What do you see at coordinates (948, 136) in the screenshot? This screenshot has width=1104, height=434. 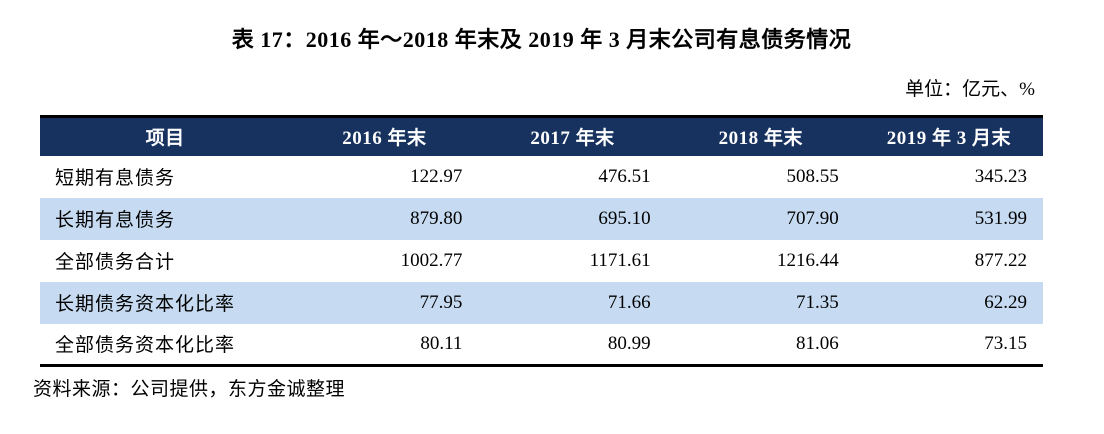 I see `column-header-2019q1: 2019 年 3 月末` at bounding box center [948, 136].